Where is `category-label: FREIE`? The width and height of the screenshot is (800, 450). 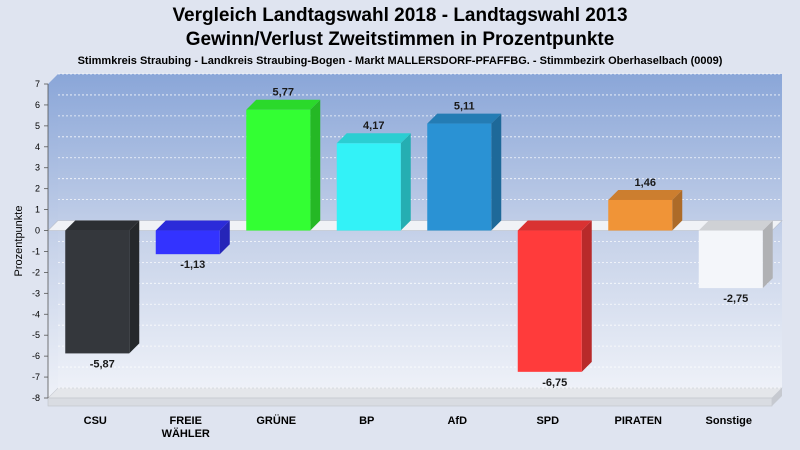 category-label: FREIE is located at coordinates (186, 421).